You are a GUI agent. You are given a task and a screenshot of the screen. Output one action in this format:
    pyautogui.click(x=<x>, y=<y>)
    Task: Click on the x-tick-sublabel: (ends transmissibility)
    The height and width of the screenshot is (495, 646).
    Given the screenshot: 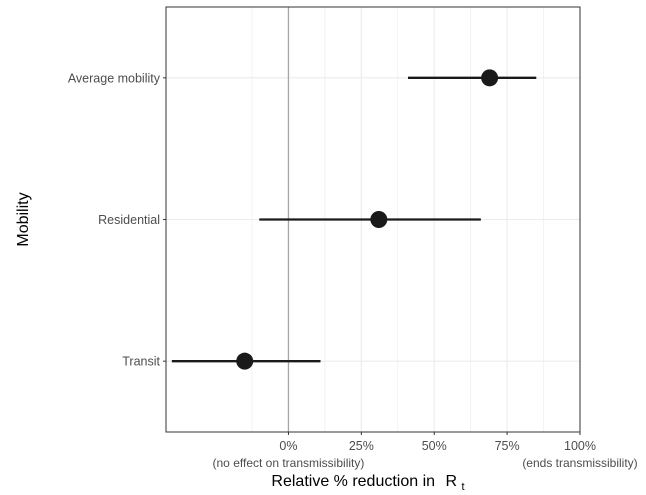 What is the action you would take?
    pyautogui.click(x=579, y=463)
    